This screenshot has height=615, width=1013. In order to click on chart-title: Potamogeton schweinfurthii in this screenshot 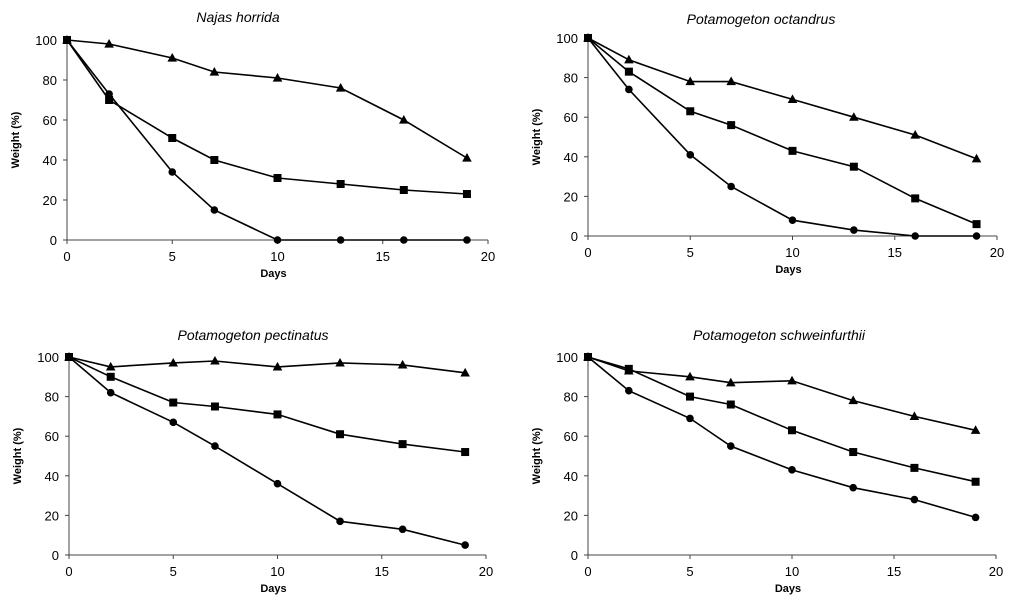, I will do `click(779, 335)`.